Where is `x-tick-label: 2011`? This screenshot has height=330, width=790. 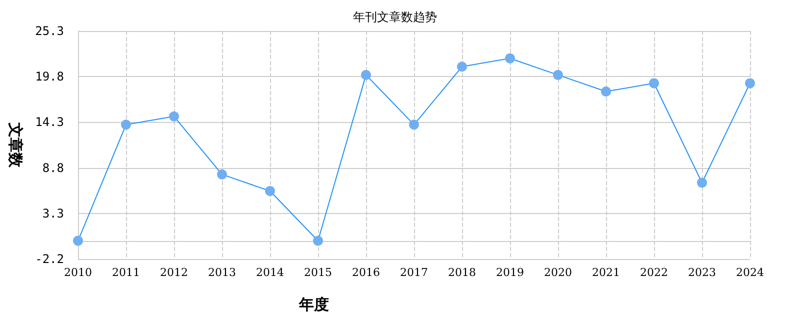
x-tick-label: 2011 is located at coordinates (126, 272).